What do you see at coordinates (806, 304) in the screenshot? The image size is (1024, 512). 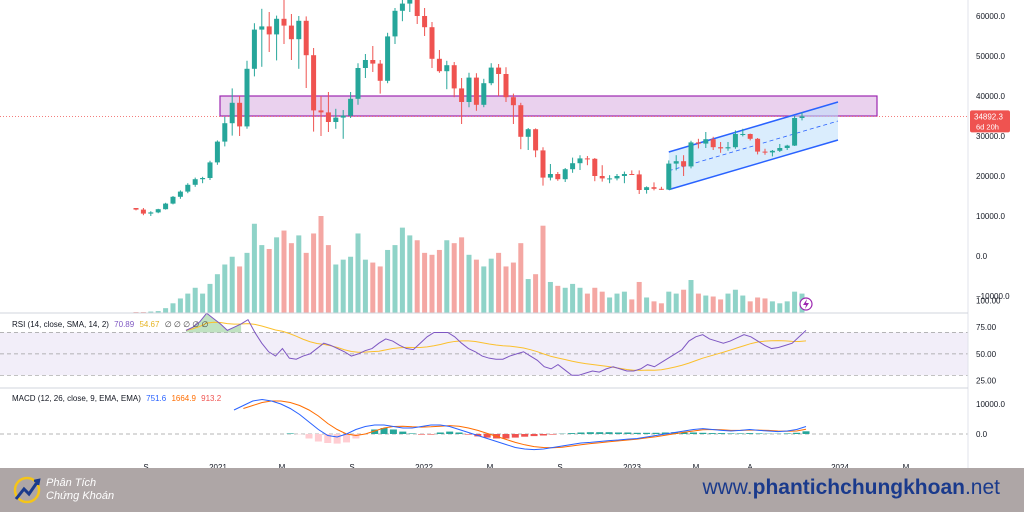 I see `lightning-icon` at bounding box center [806, 304].